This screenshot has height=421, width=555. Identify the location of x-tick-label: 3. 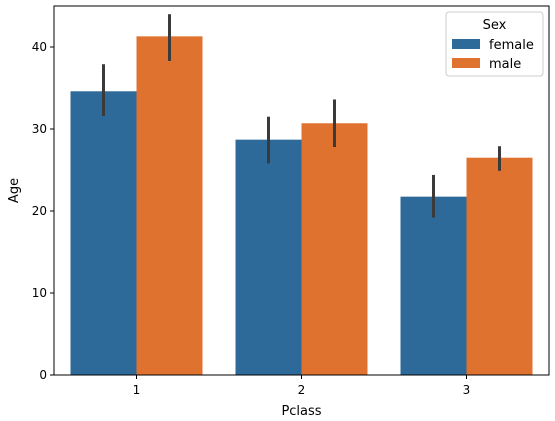
(467, 390).